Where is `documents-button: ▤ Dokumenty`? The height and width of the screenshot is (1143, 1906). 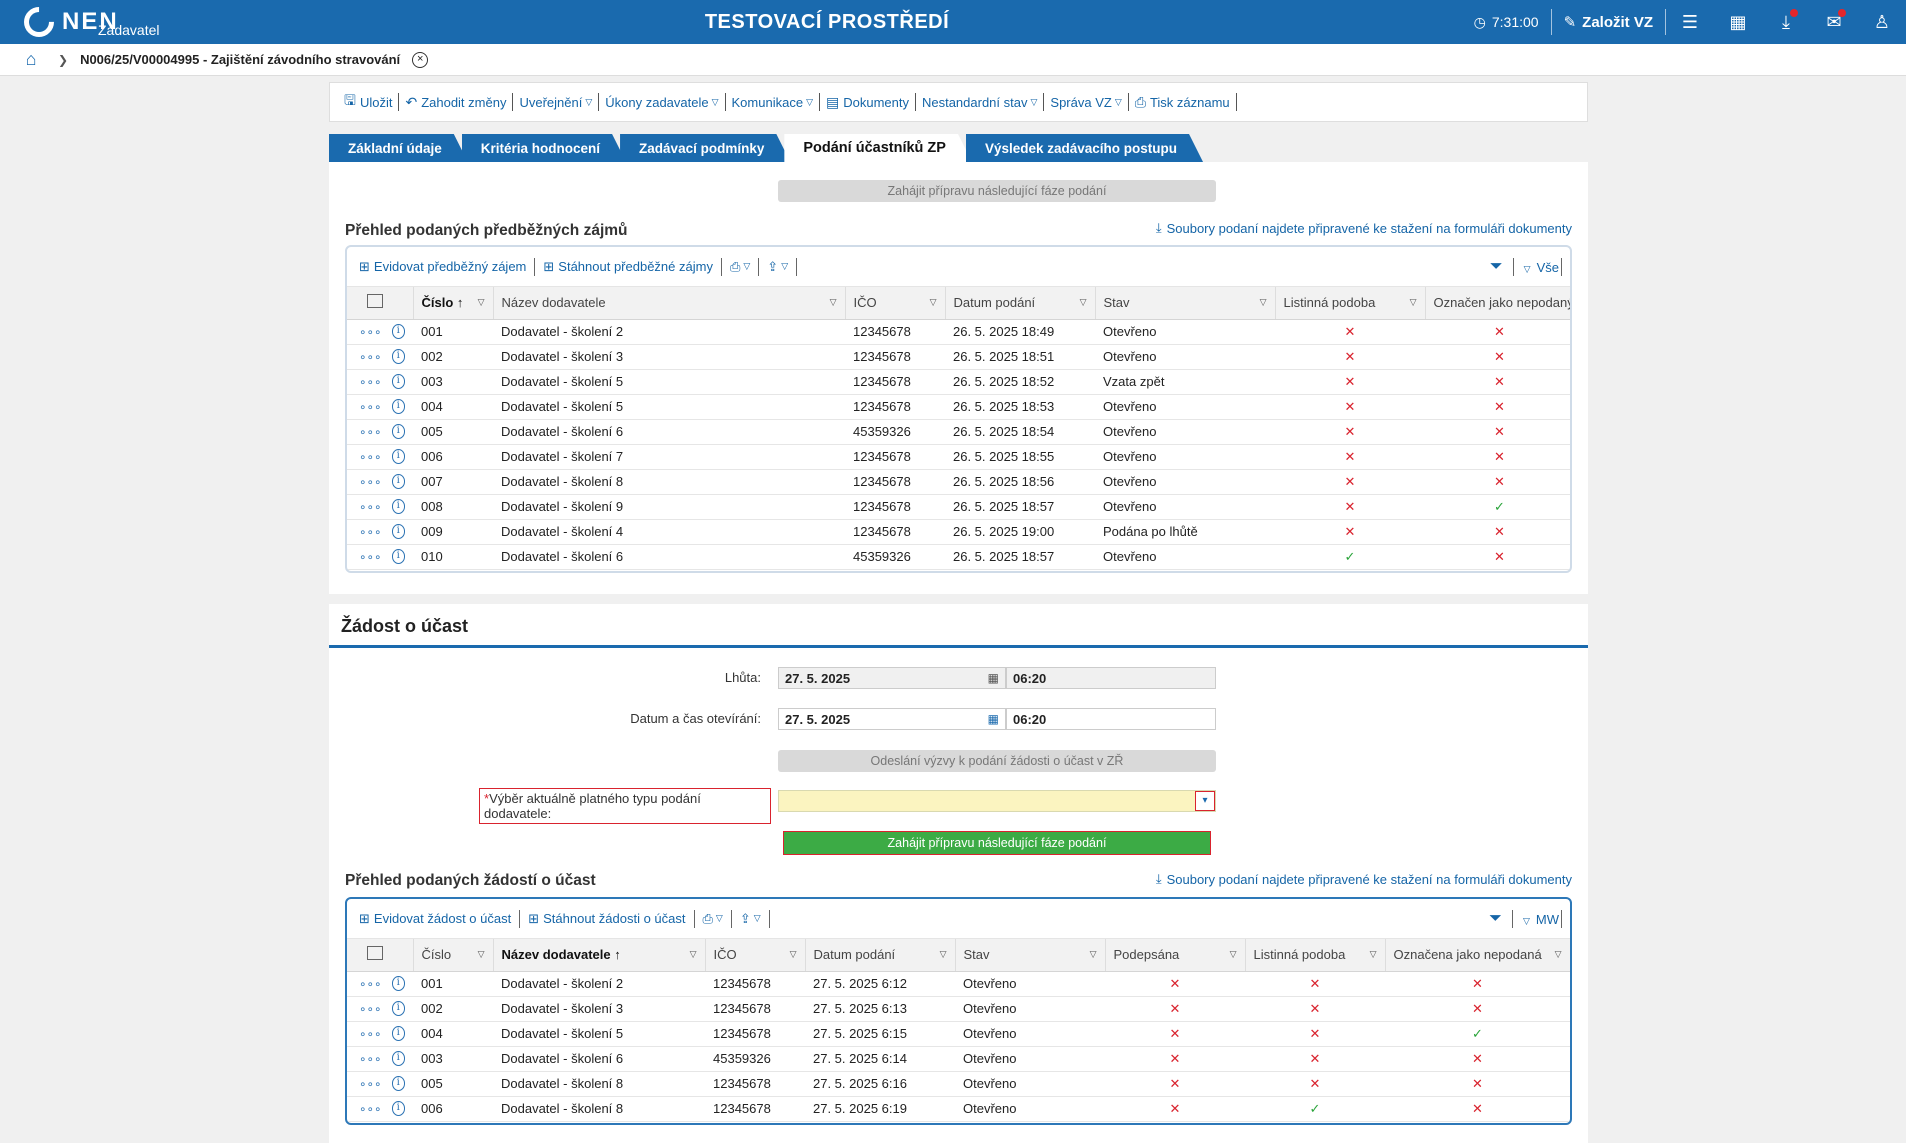
documents-button: ▤ Dokumenty is located at coordinates (867, 102).